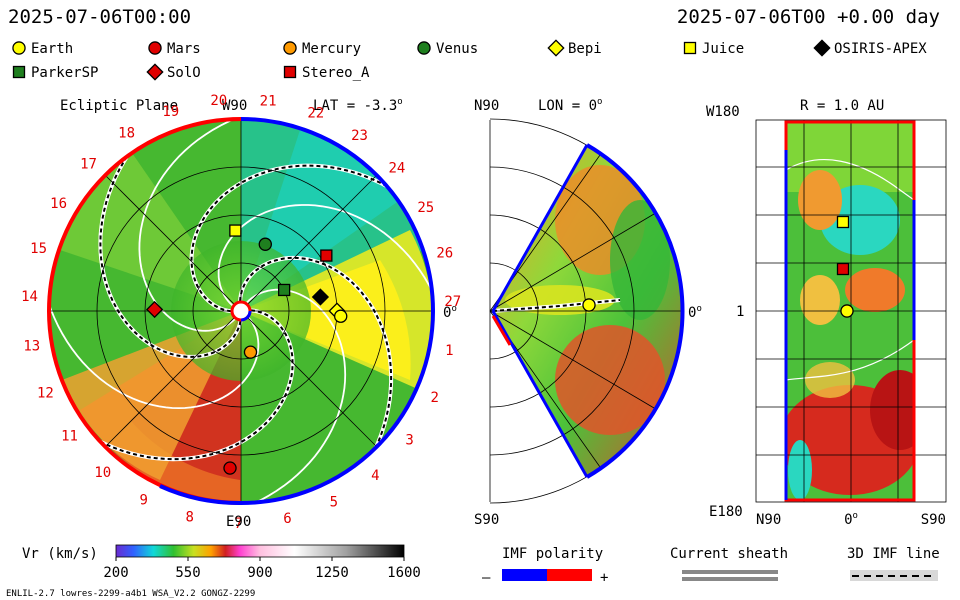 The image size is (960, 600). I want to click on imf-polarity-legend: IMF polarity – +, so click(545, 566).